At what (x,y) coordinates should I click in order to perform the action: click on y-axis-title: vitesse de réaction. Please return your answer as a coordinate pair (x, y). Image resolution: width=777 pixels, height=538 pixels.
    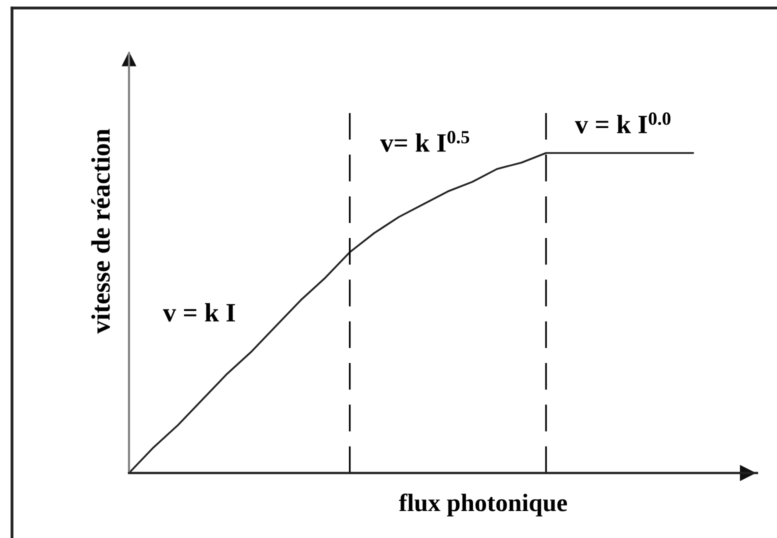
    Looking at the image, I should click on (100, 231).